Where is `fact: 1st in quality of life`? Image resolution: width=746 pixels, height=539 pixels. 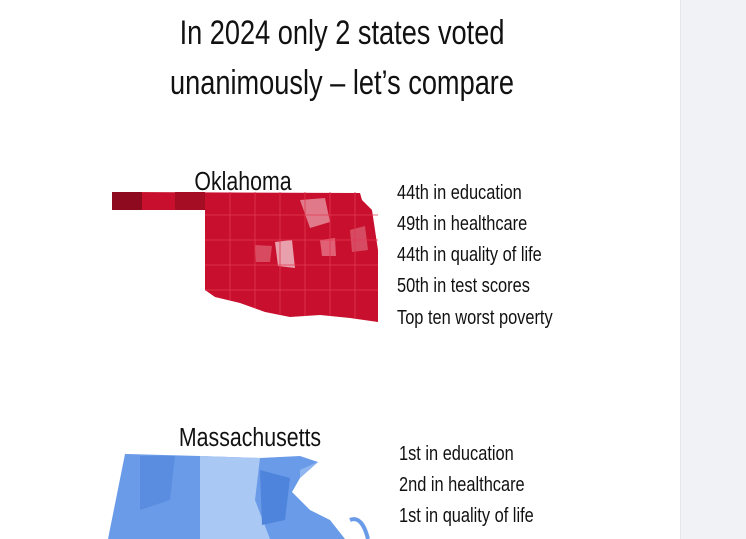 fact: 1st in quality of life is located at coordinates (466, 514).